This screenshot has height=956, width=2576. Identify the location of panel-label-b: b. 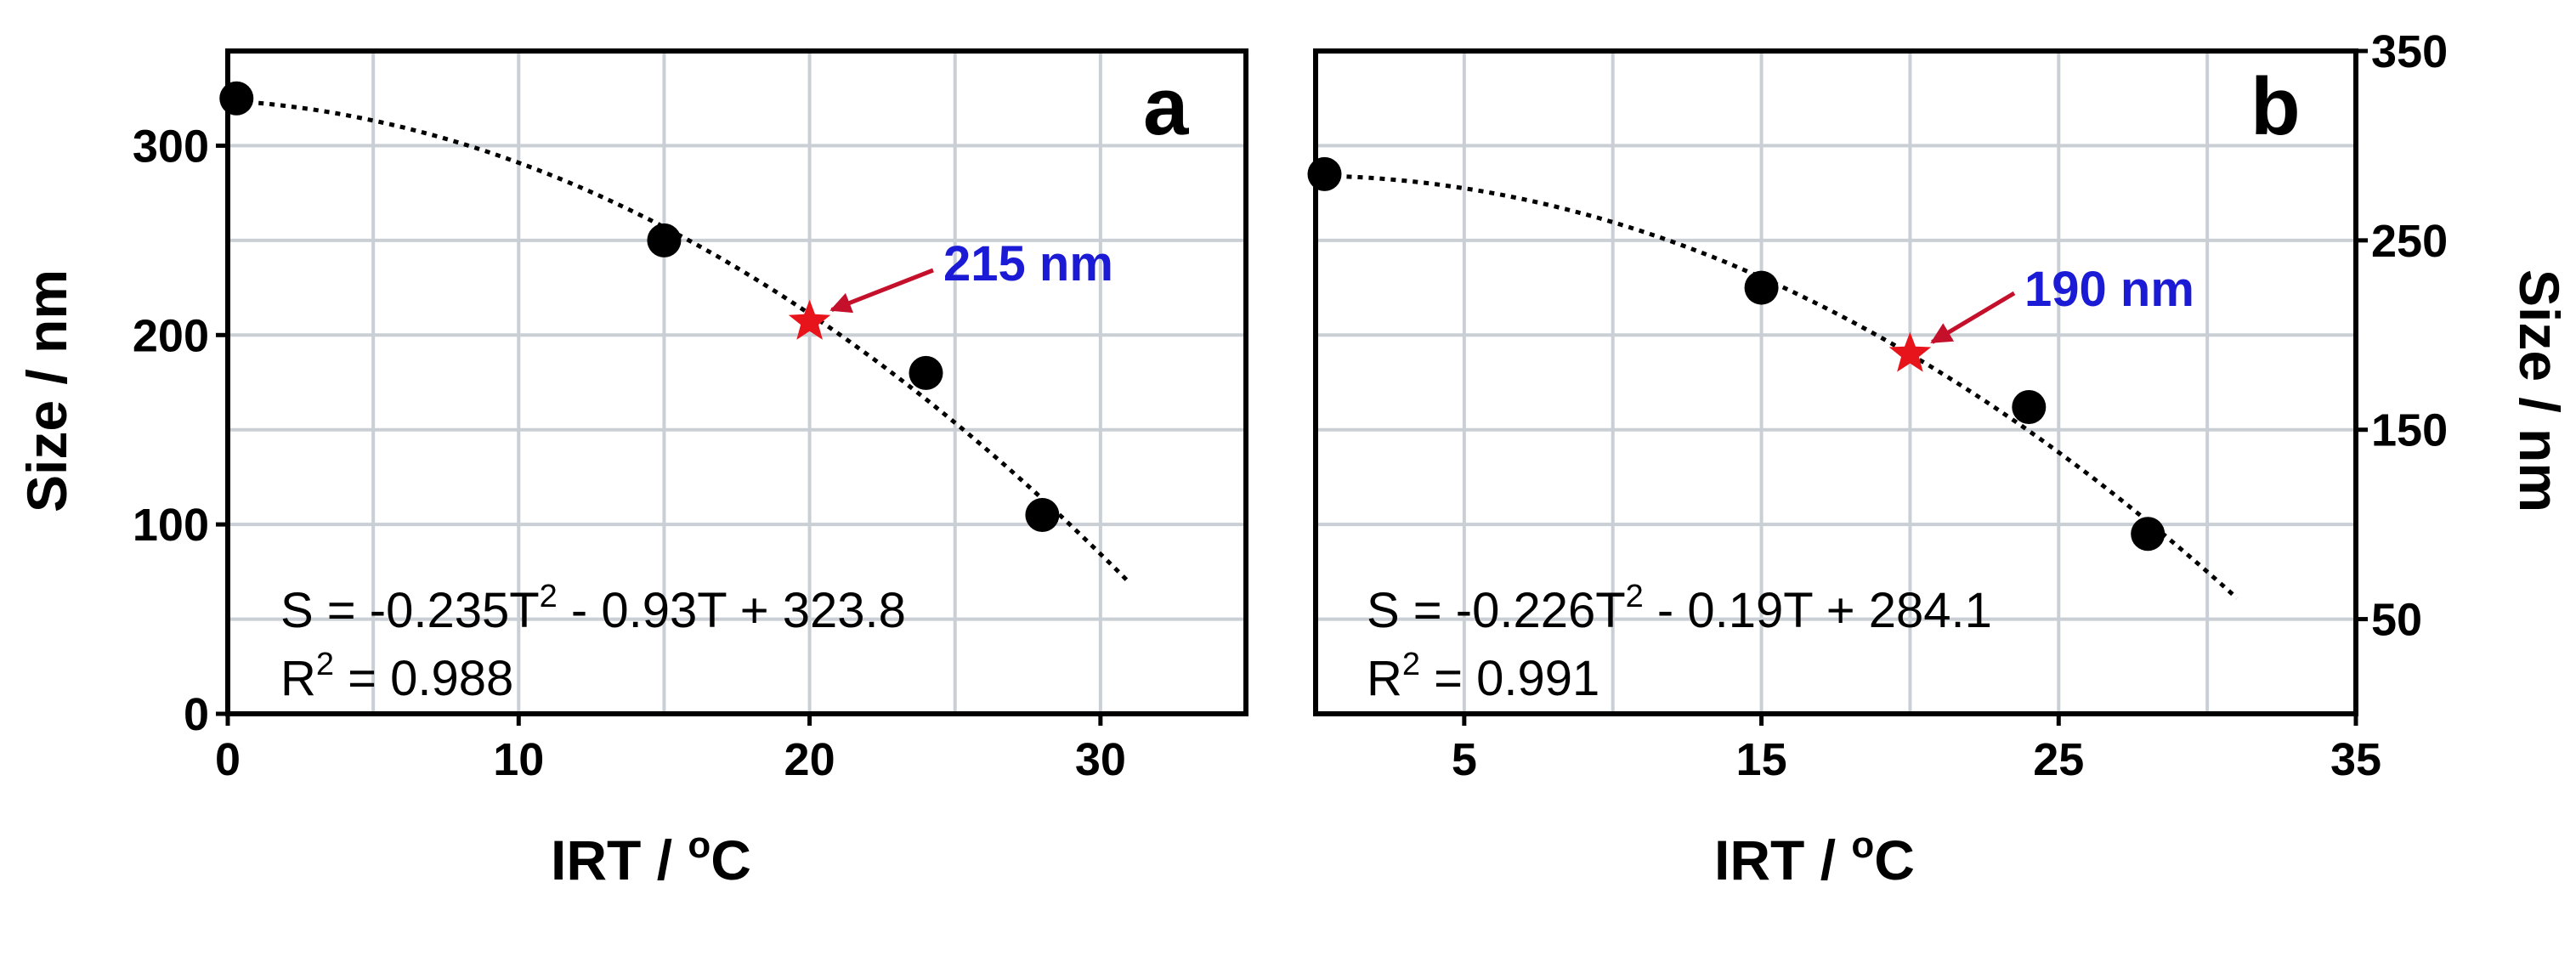
(2275, 106).